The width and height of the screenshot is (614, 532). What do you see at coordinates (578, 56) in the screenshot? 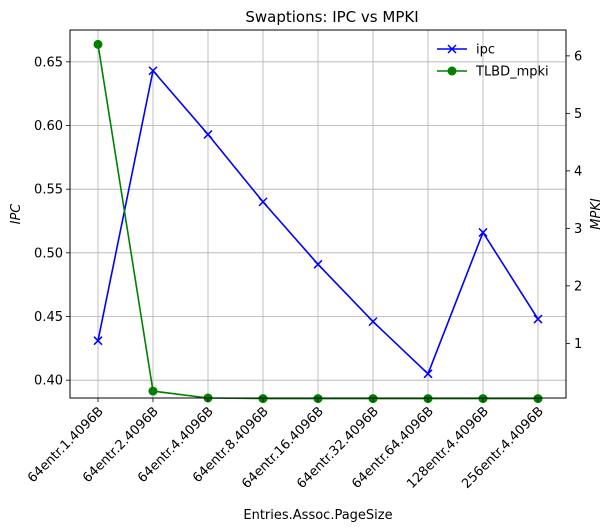
I see `y-tick-label-right: 6` at bounding box center [578, 56].